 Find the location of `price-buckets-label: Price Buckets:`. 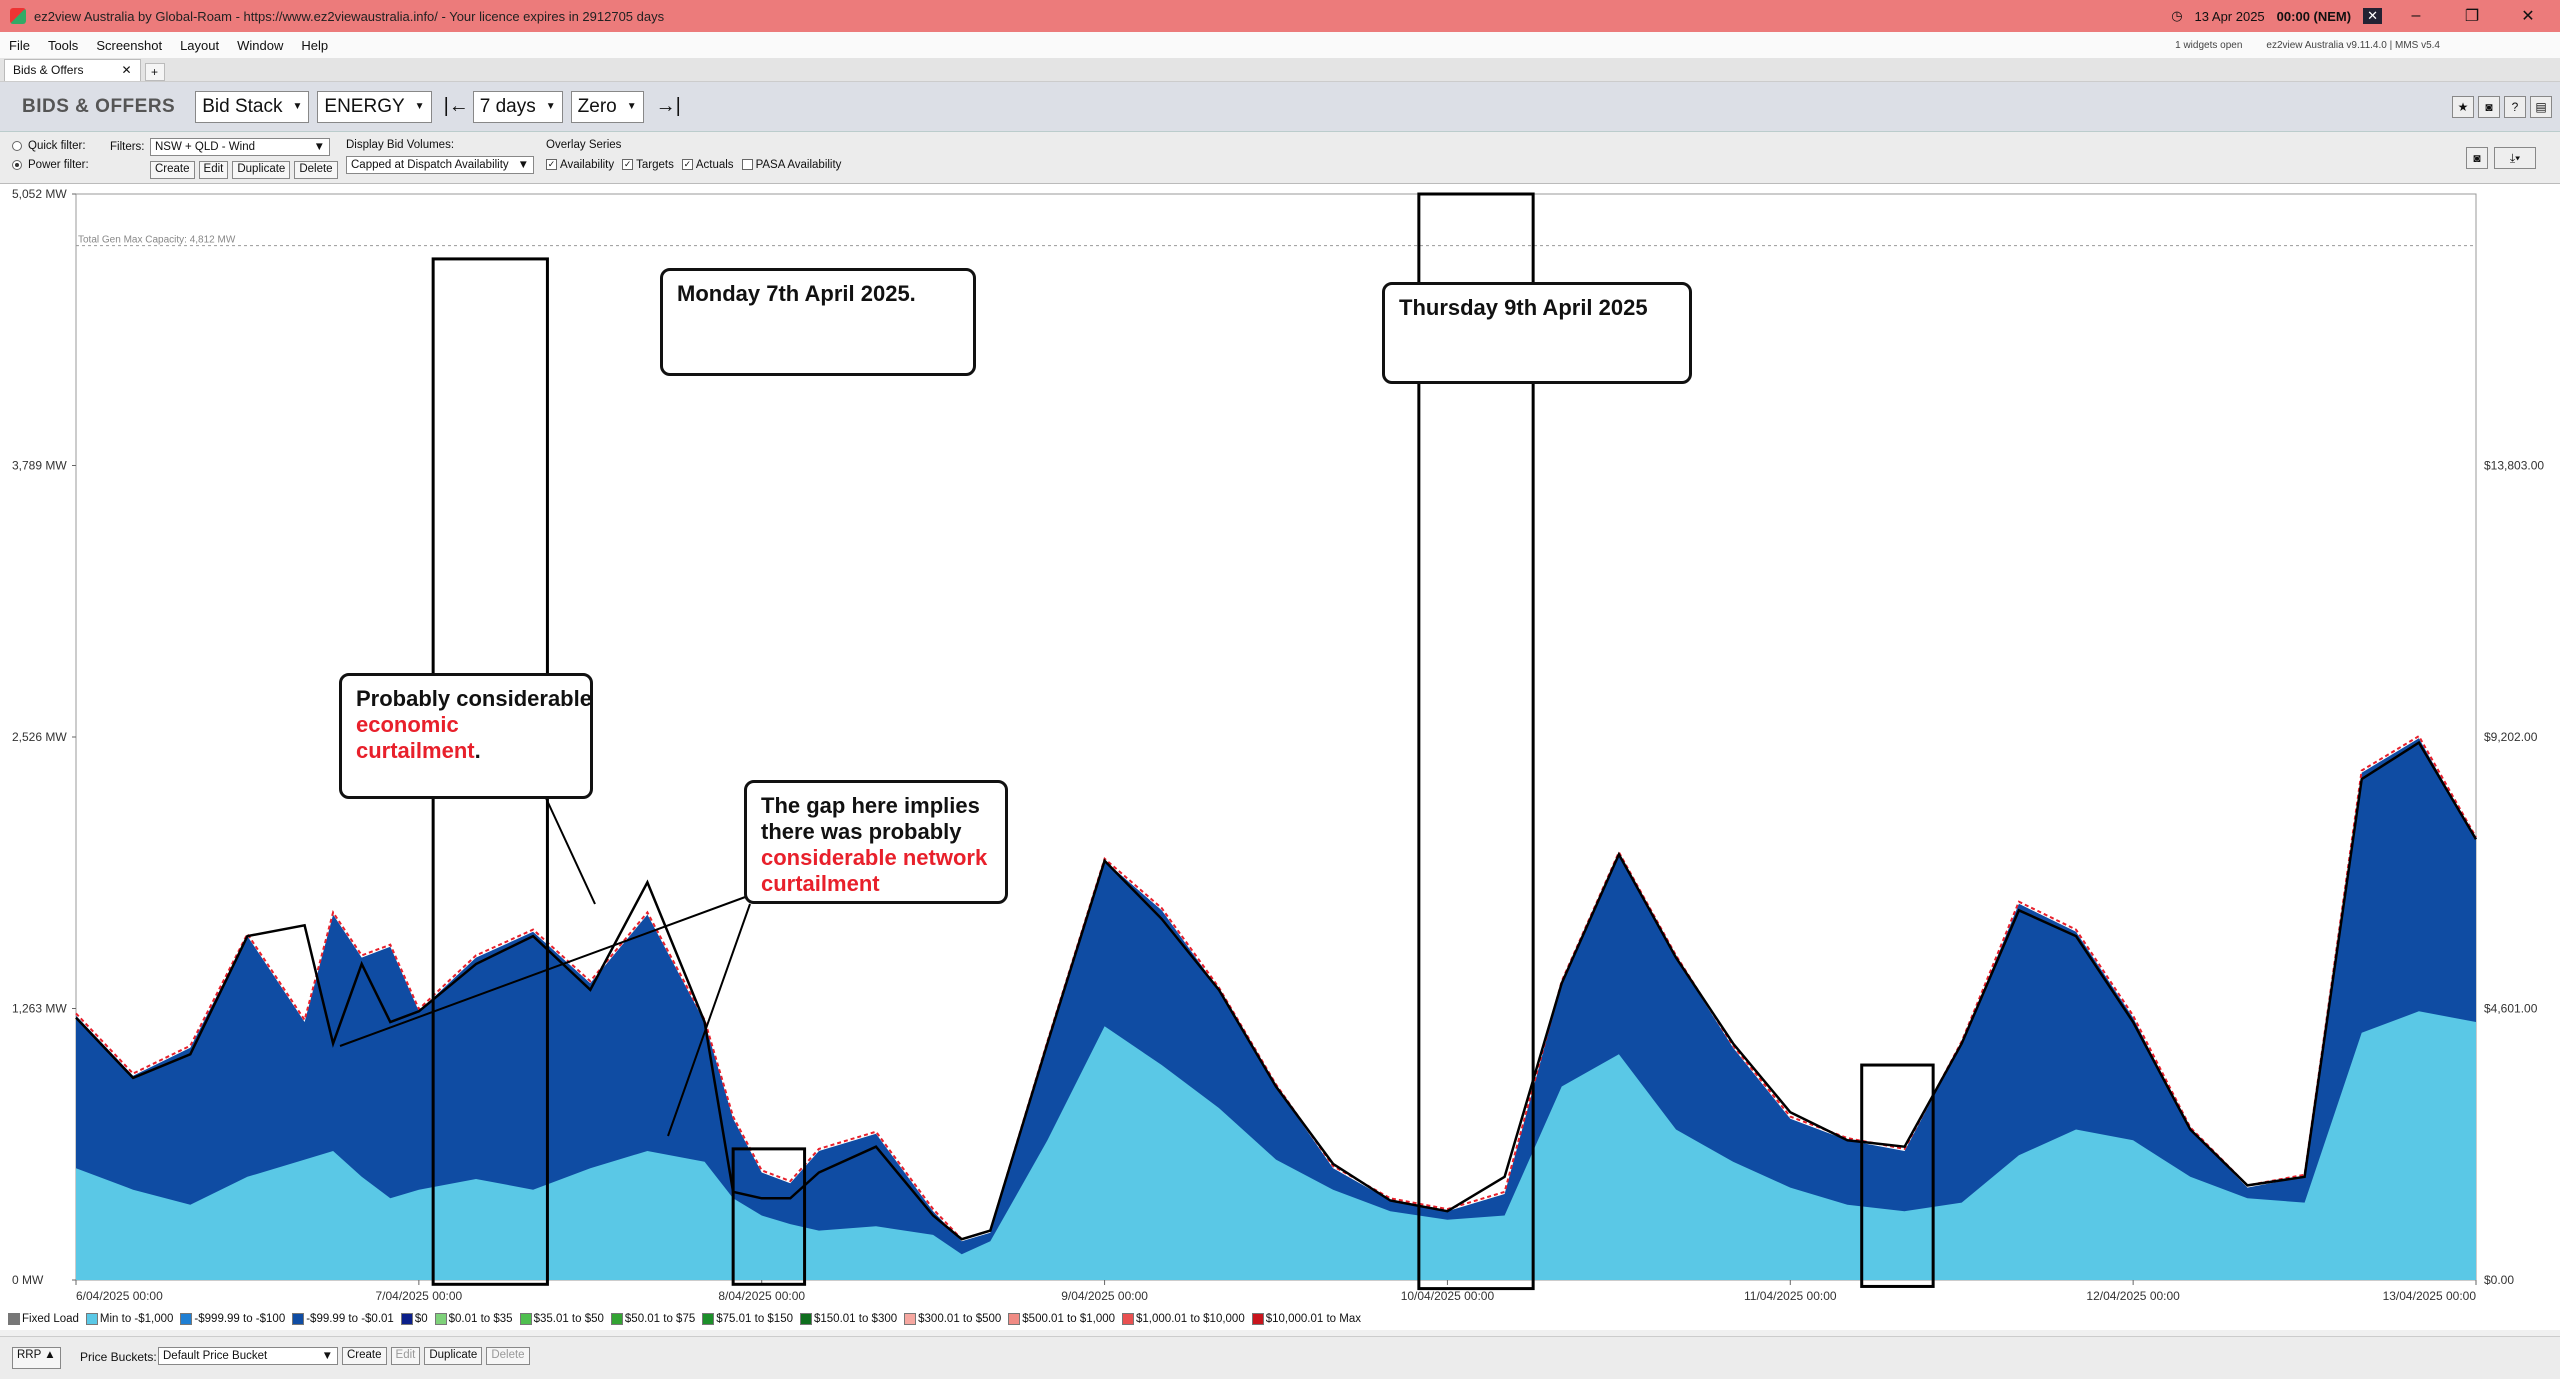

price-buckets-label: Price Buckets: is located at coordinates (118, 1357).